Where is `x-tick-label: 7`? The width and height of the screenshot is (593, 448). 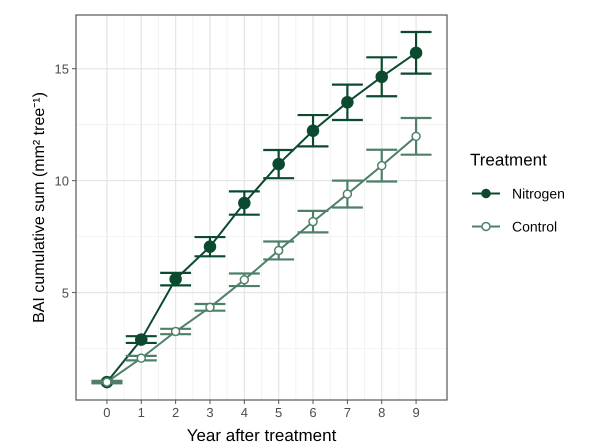 x-tick-label: 7 is located at coordinates (347, 412).